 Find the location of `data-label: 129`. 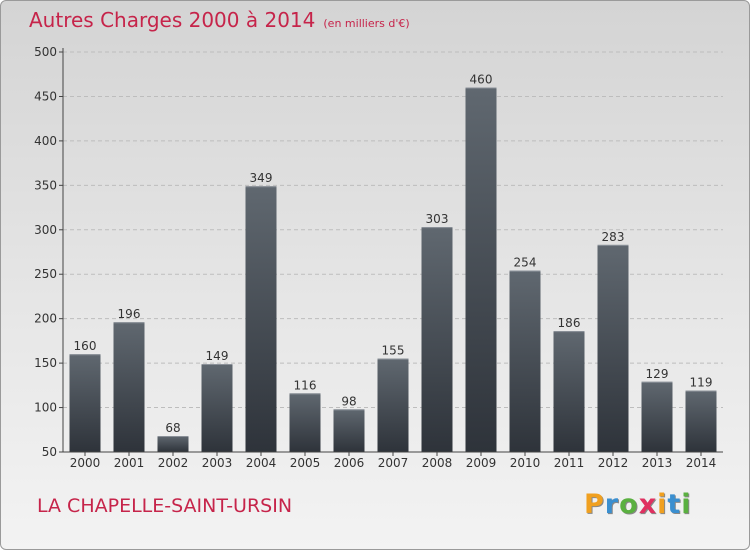

data-label: 129 is located at coordinates (657, 374).